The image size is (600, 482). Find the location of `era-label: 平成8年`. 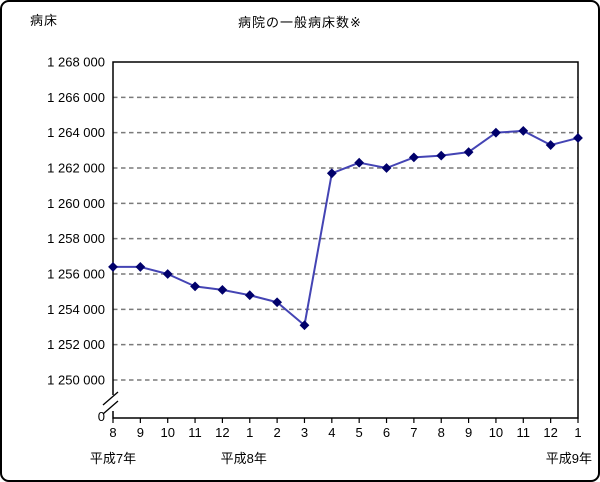

era-label: 平成8年 is located at coordinates (244, 458).